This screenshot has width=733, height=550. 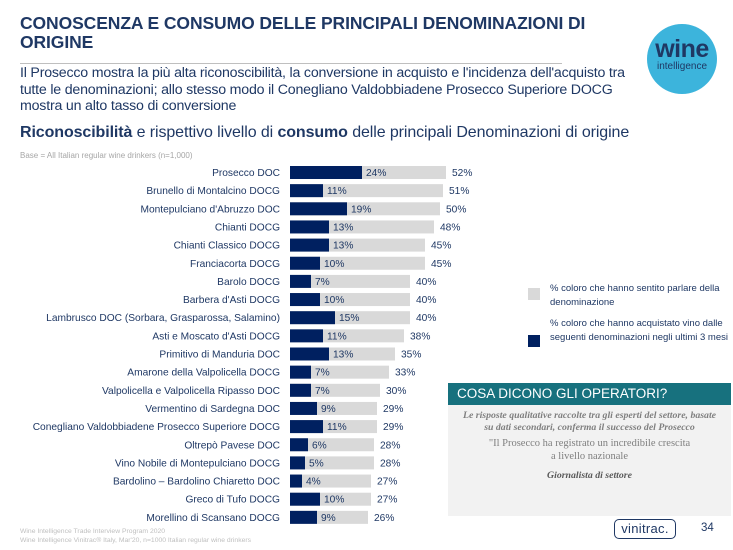 What do you see at coordinates (248, 282) in the screenshot?
I see `category-label: Barolo DOCG` at bounding box center [248, 282].